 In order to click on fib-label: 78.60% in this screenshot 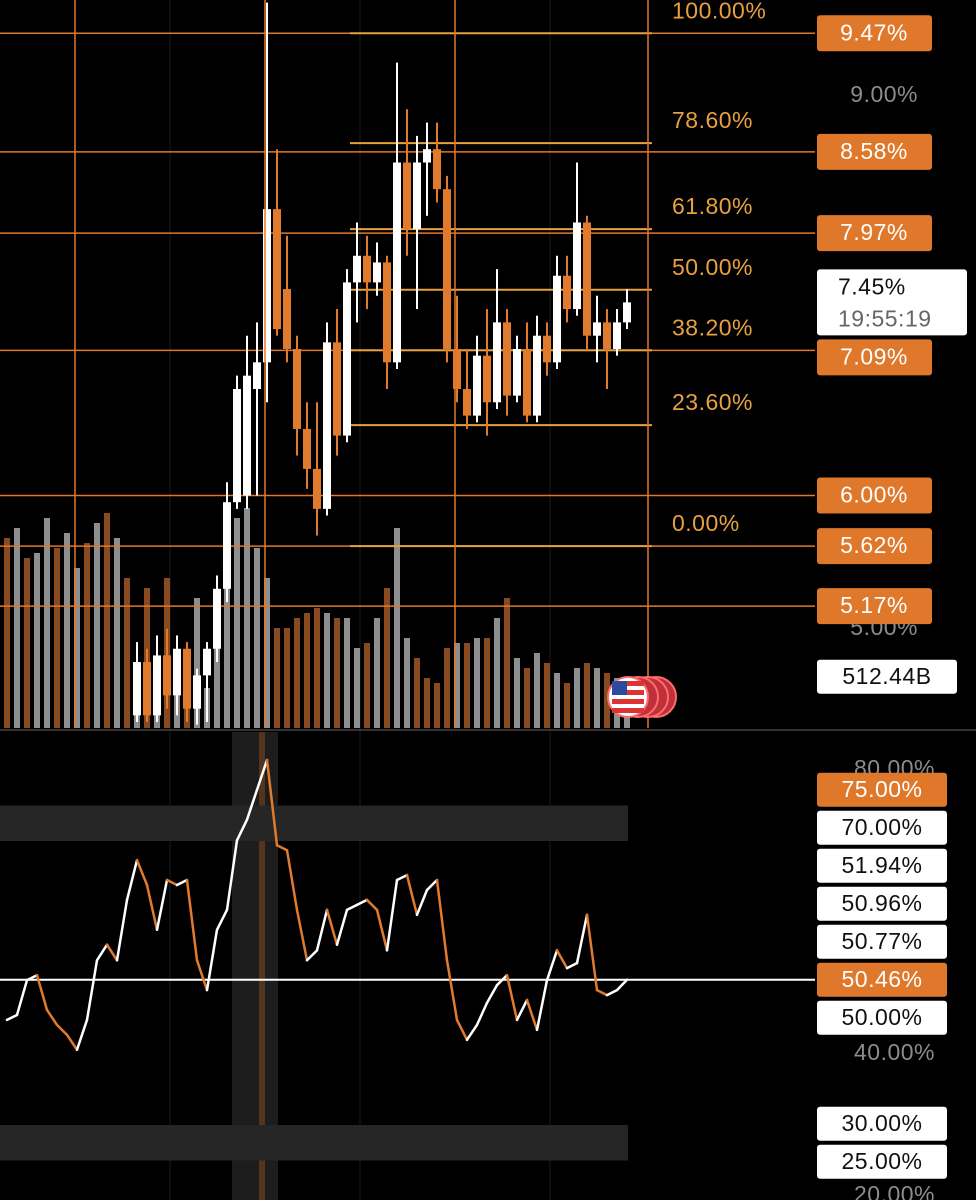, I will do `click(712, 120)`.